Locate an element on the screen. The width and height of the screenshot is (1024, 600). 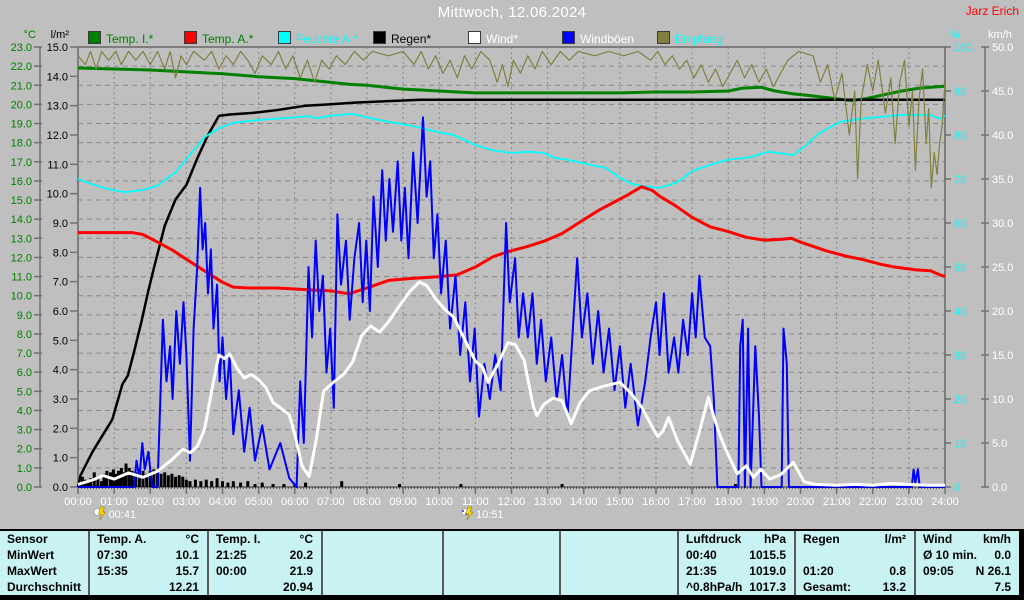
x-axis-time-label: 14:00 is located at coordinates (584, 502).